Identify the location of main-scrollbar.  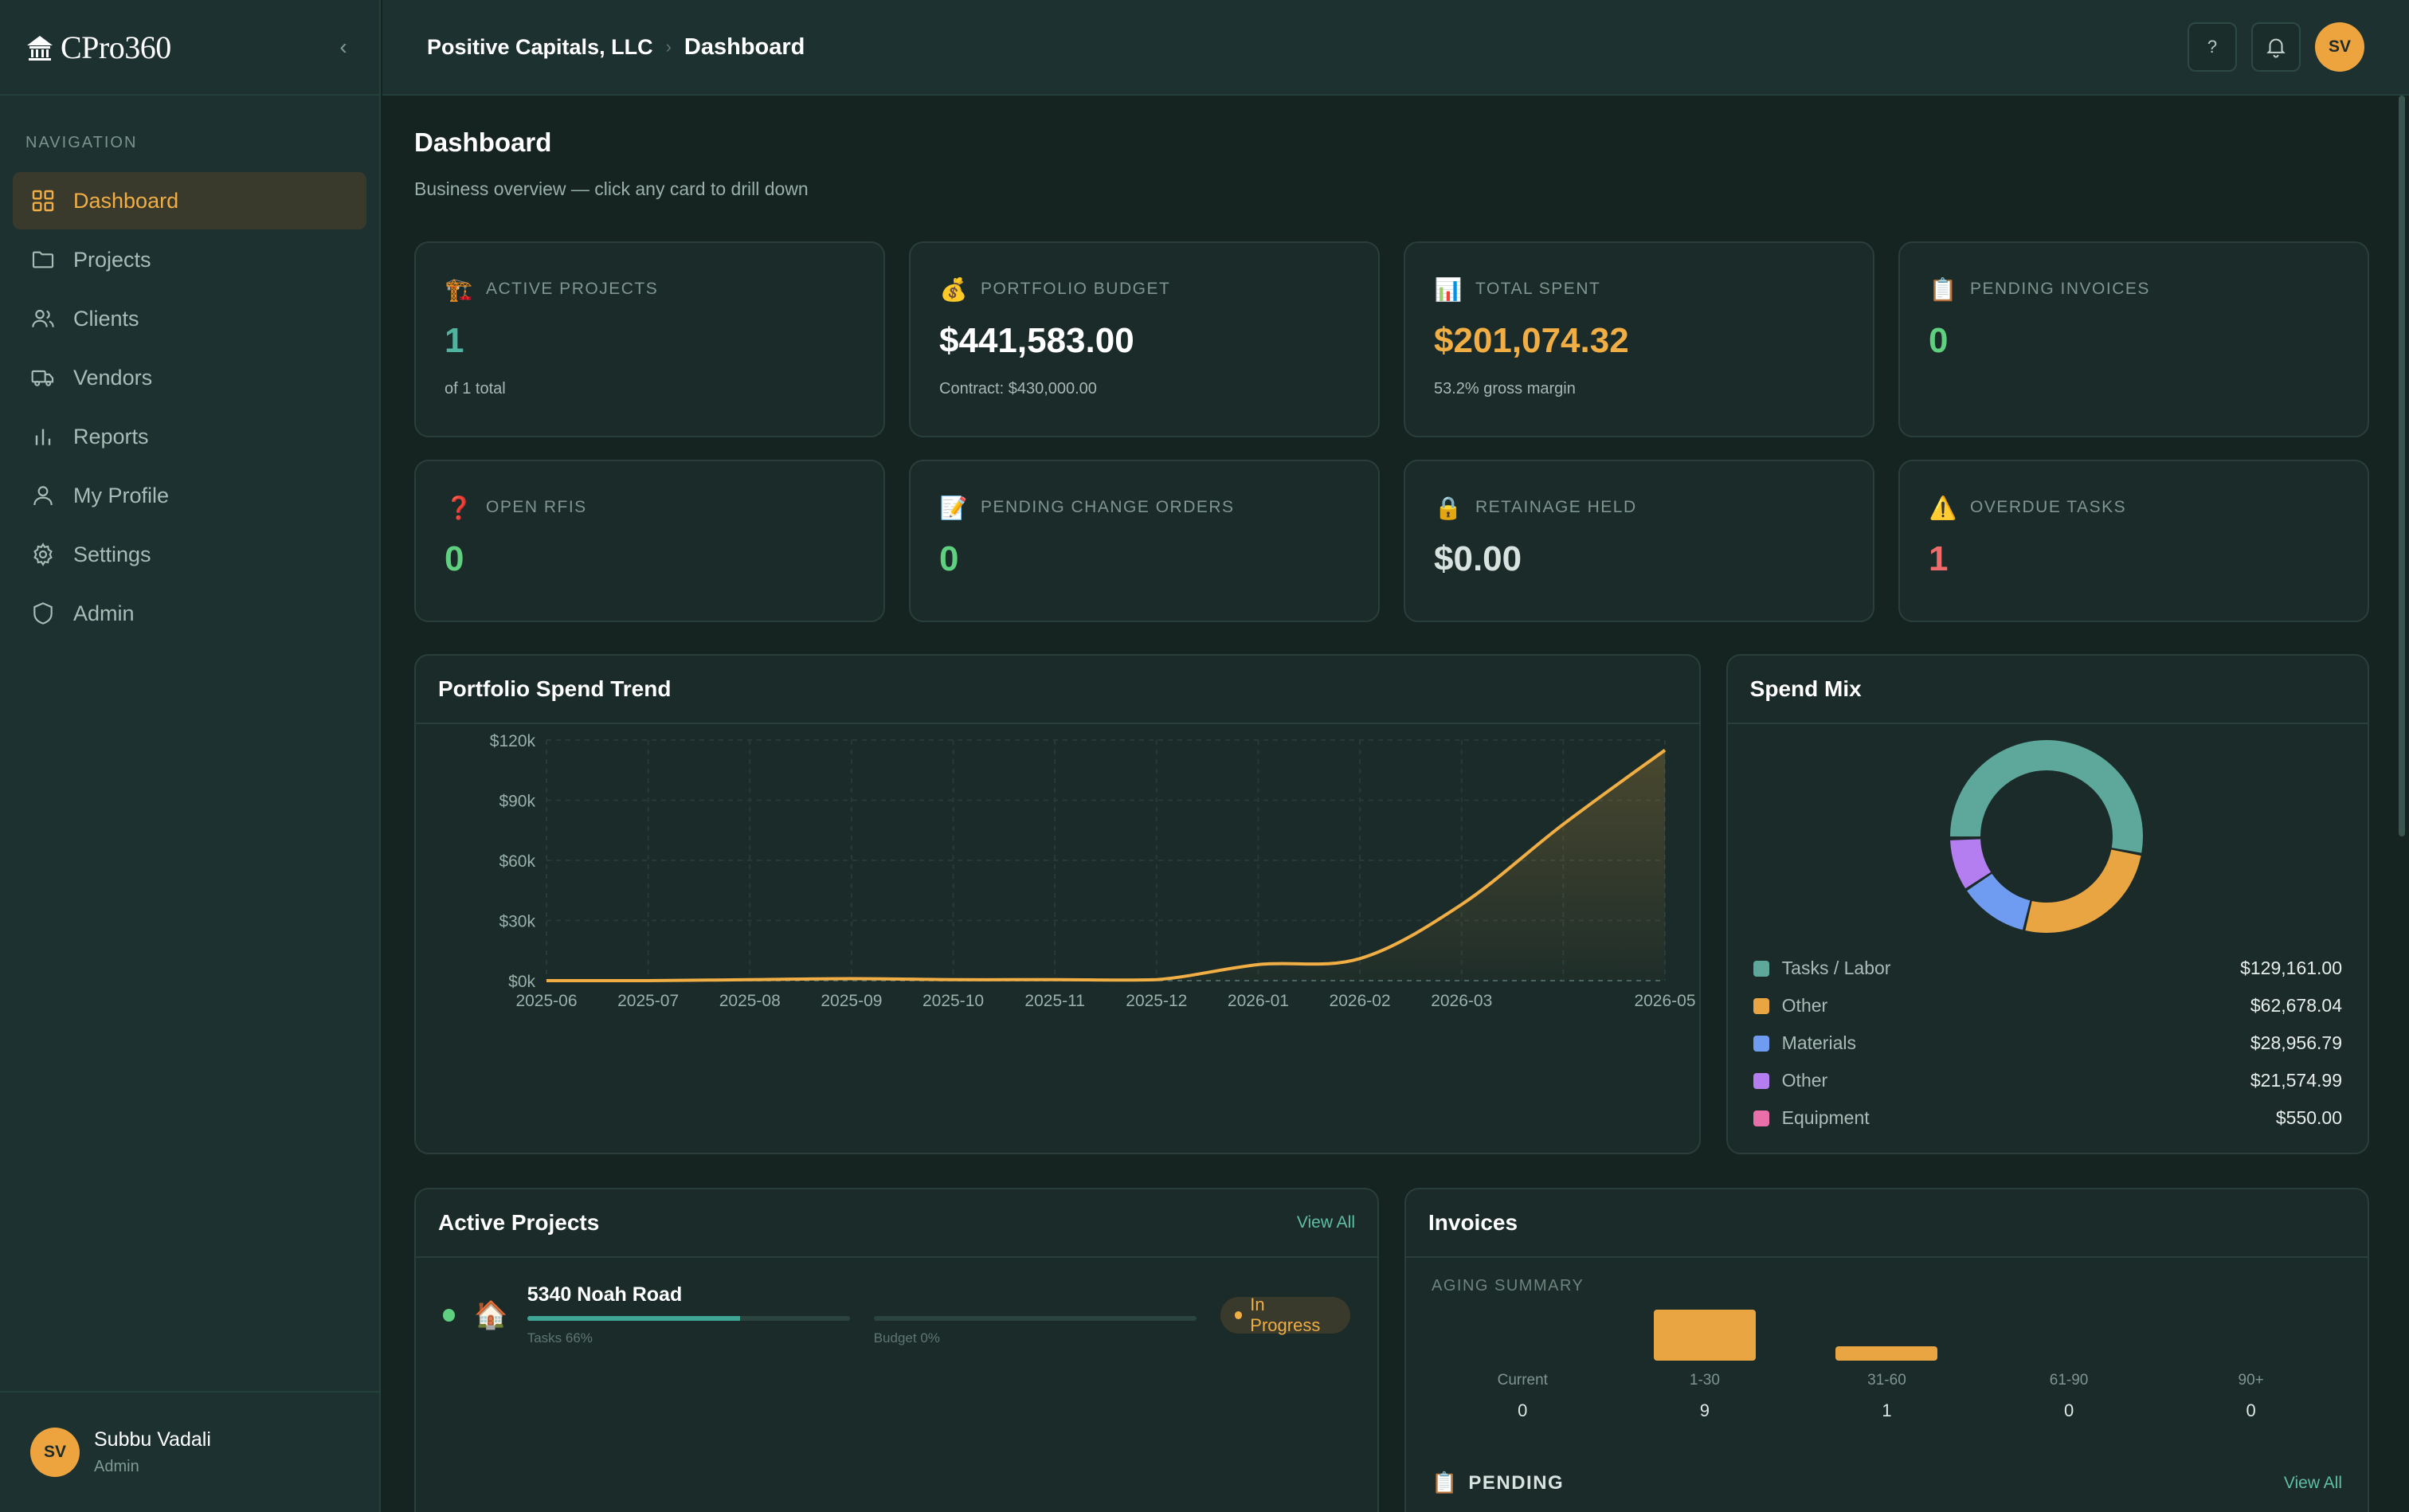
(2402, 466).